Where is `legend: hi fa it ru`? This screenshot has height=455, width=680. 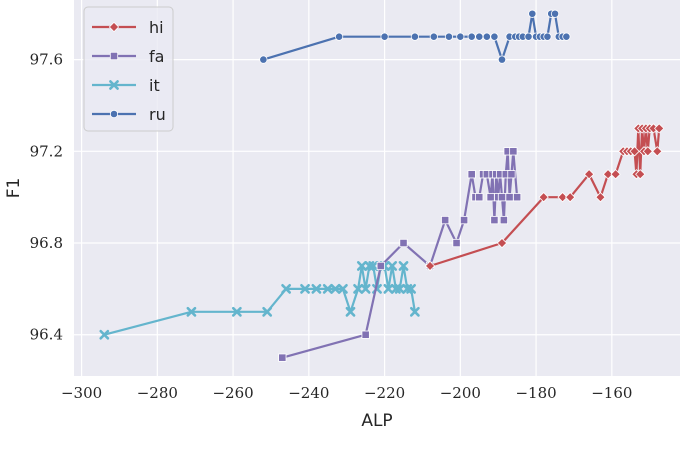 legend: hi fa it ru is located at coordinates (128, 69).